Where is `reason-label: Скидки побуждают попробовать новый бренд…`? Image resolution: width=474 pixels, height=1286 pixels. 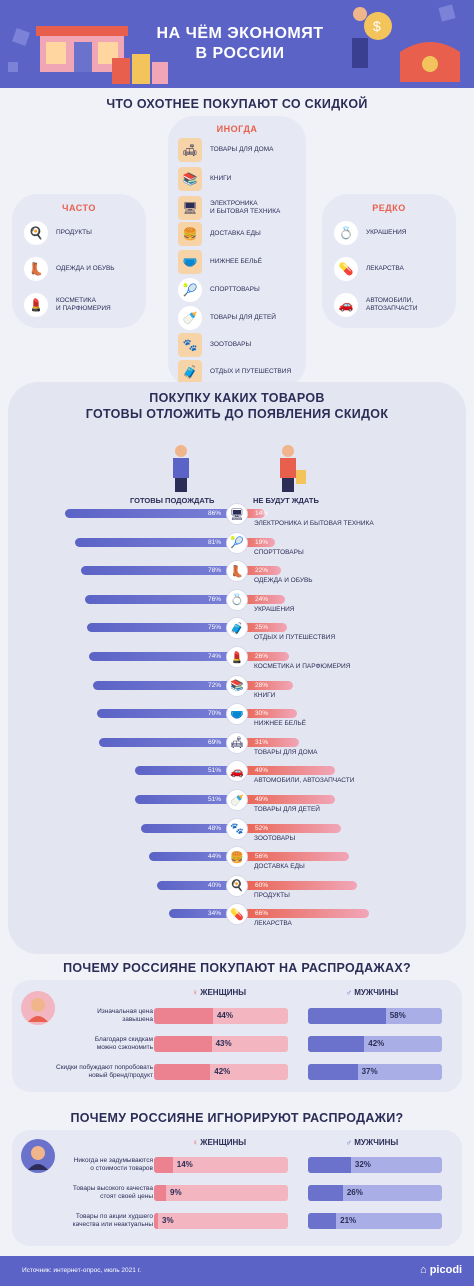 reason-label: Скидки побуждают попробовать новый бренд… is located at coordinates (104, 1071).